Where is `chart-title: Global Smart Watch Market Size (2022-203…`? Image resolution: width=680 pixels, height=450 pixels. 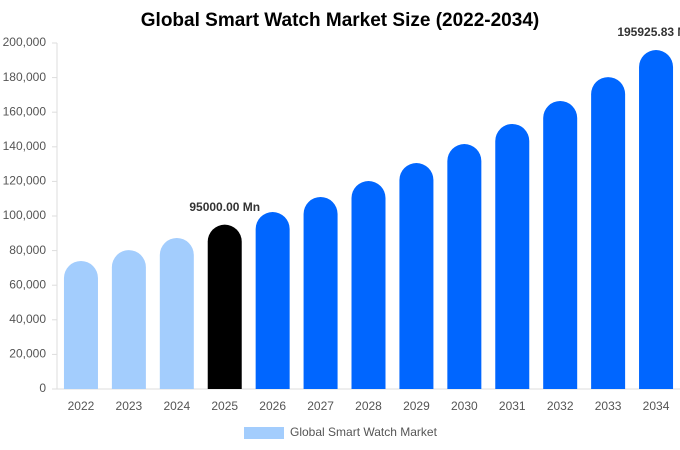 chart-title: Global Smart Watch Market Size (2022-203… is located at coordinates (340, 20).